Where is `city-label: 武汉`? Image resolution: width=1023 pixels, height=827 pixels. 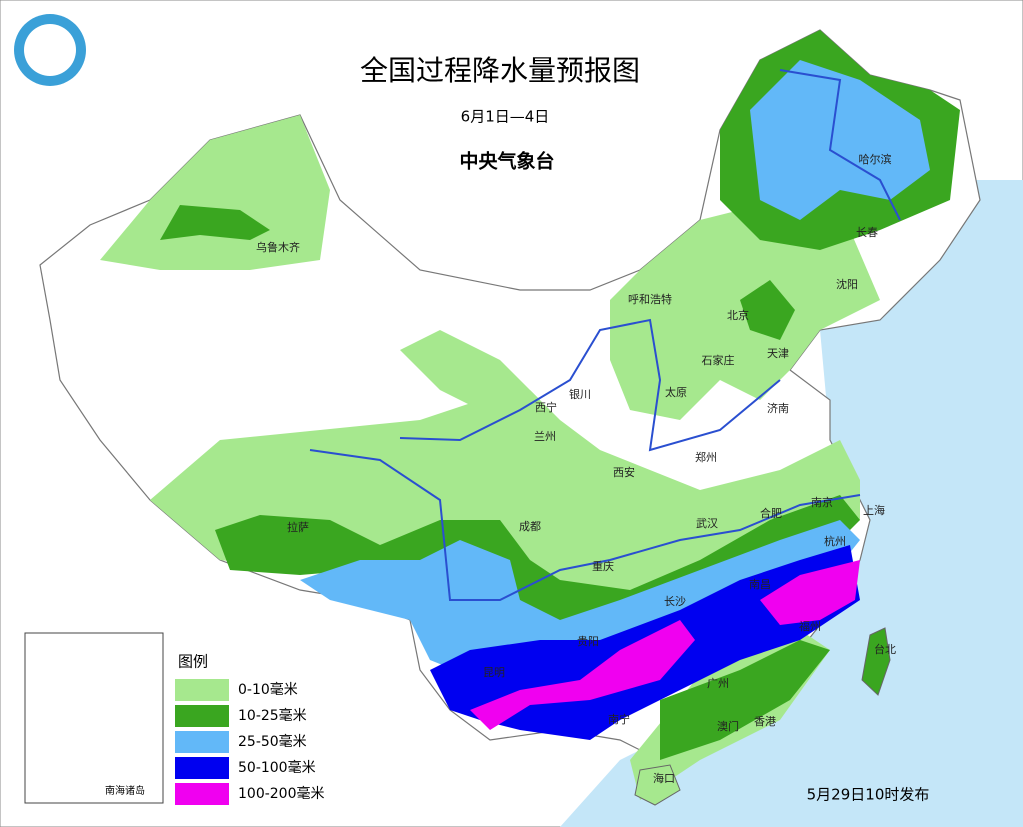 city-label: 武汉 is located at coordinates (707, 523).